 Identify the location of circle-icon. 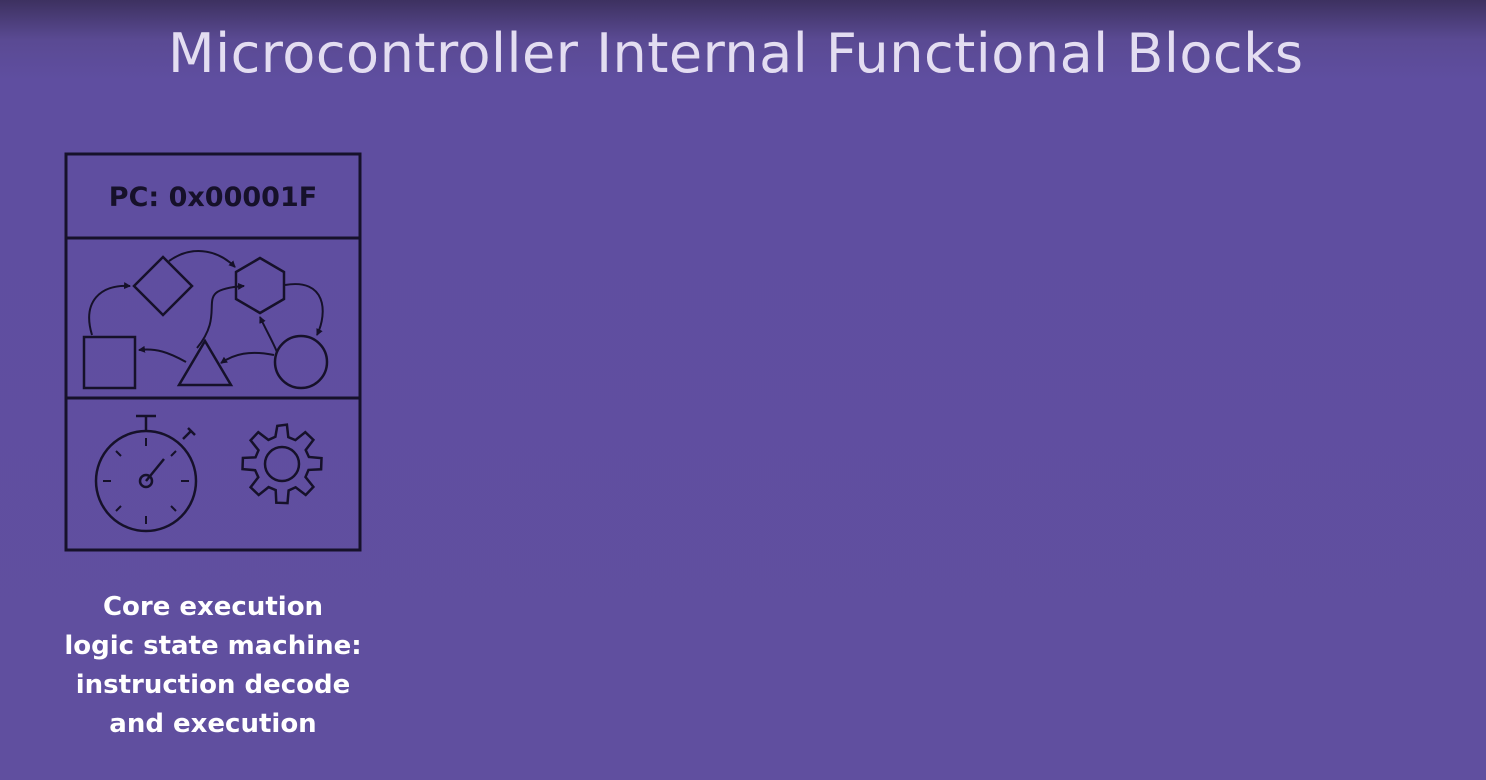
(301, 362).